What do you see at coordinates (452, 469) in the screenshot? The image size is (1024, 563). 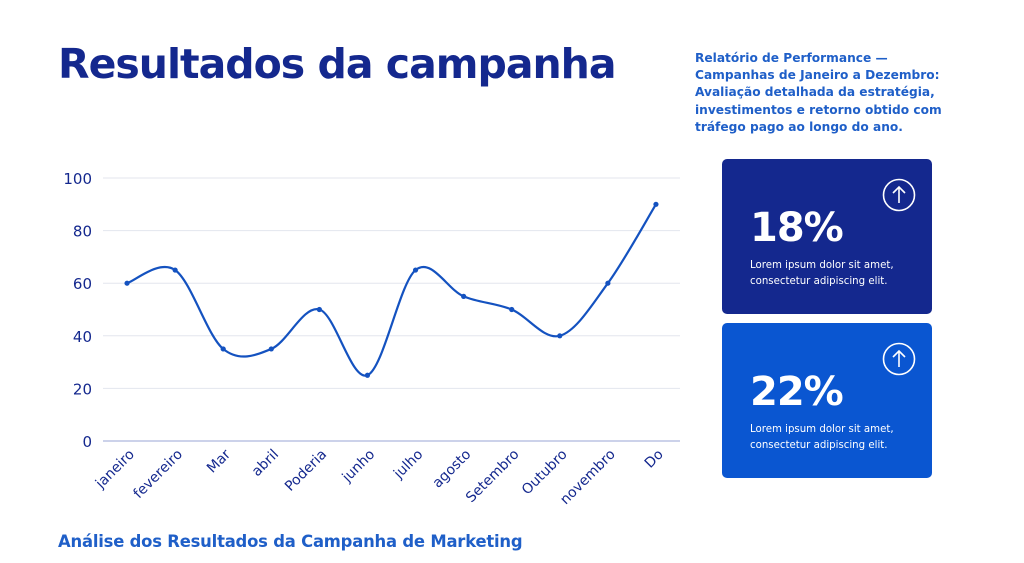 I see `x-tick-label: agosto` at bounding box center [452, 469].